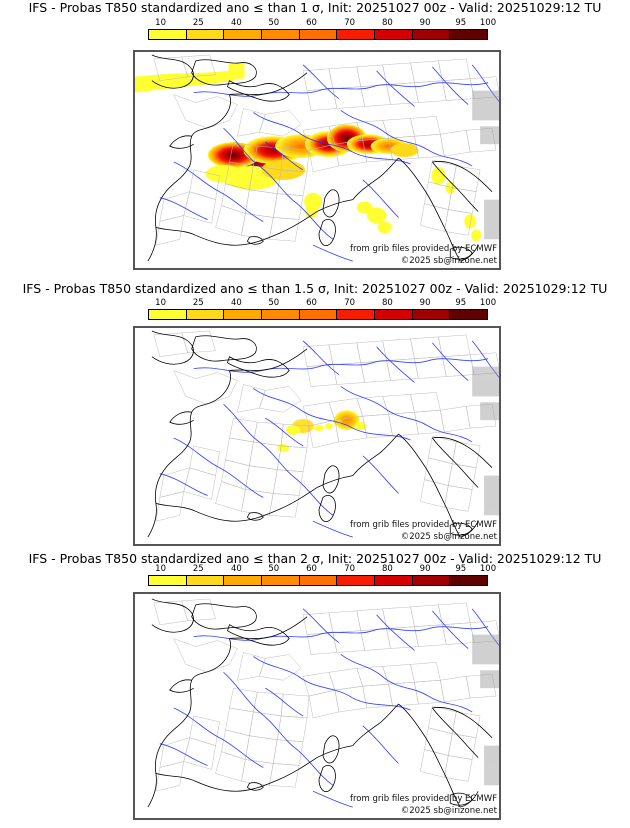  I want to click on colorbar-2: 10 25 40 50 60 70 80 90 95 100, so click(322, 309).